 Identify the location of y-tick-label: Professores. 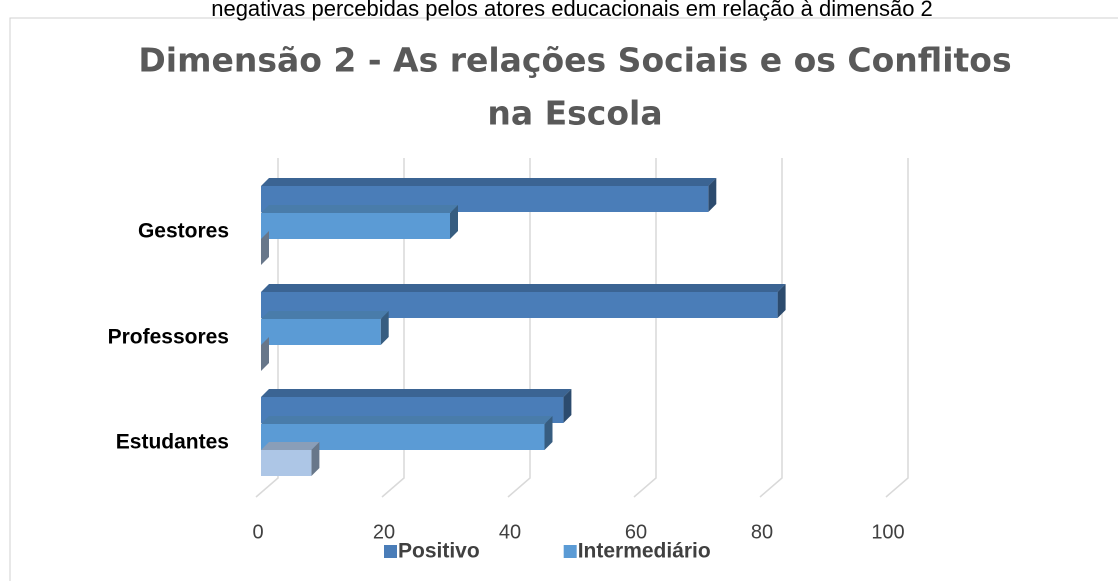
(168, 337).